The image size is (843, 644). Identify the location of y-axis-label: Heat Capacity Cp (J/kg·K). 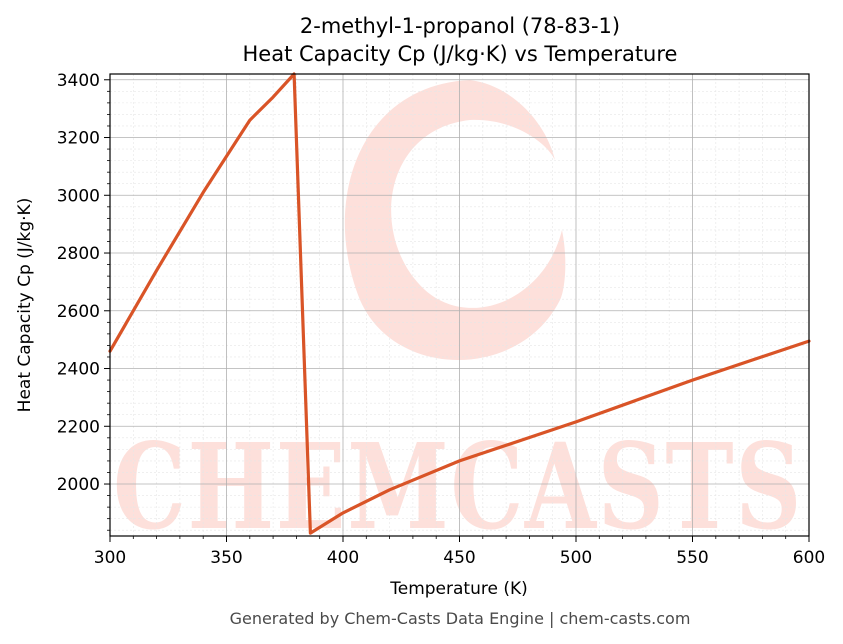
(25, 305).